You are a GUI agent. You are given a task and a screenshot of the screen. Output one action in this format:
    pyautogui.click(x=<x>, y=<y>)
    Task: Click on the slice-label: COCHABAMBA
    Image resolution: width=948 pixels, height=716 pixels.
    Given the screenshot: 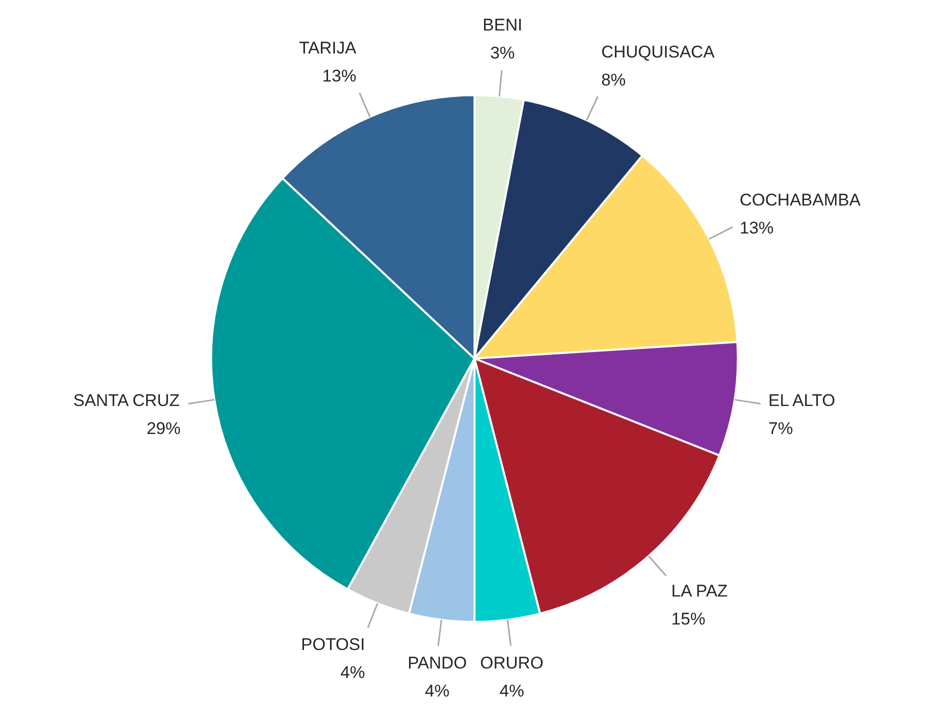 What is the action you would take?
    pyautogui.click(x=801, y=200)
    